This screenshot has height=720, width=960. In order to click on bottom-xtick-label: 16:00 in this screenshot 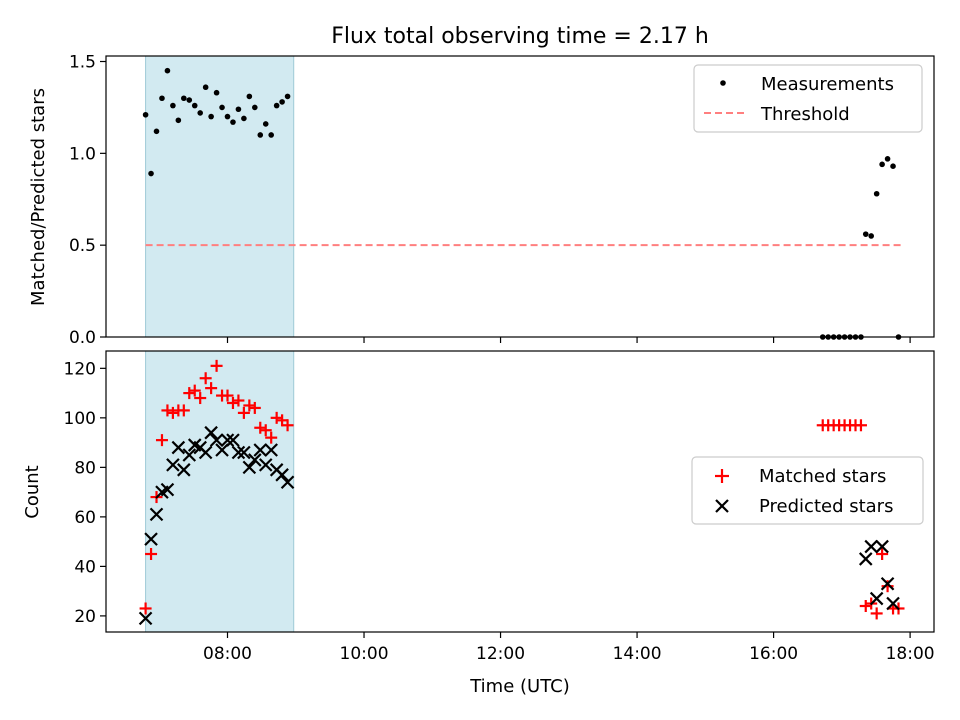, I will do `click(773, 654)`.